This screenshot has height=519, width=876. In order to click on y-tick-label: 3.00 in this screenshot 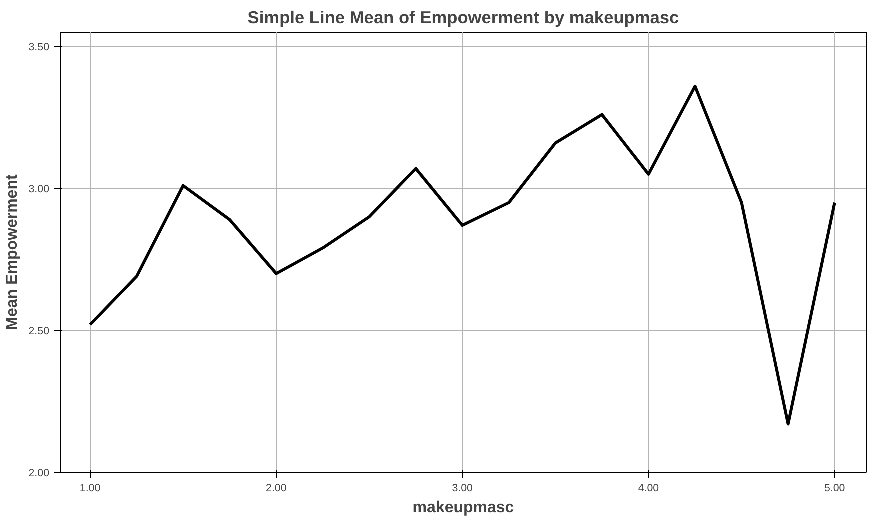, I will do `click(39, 190)`.